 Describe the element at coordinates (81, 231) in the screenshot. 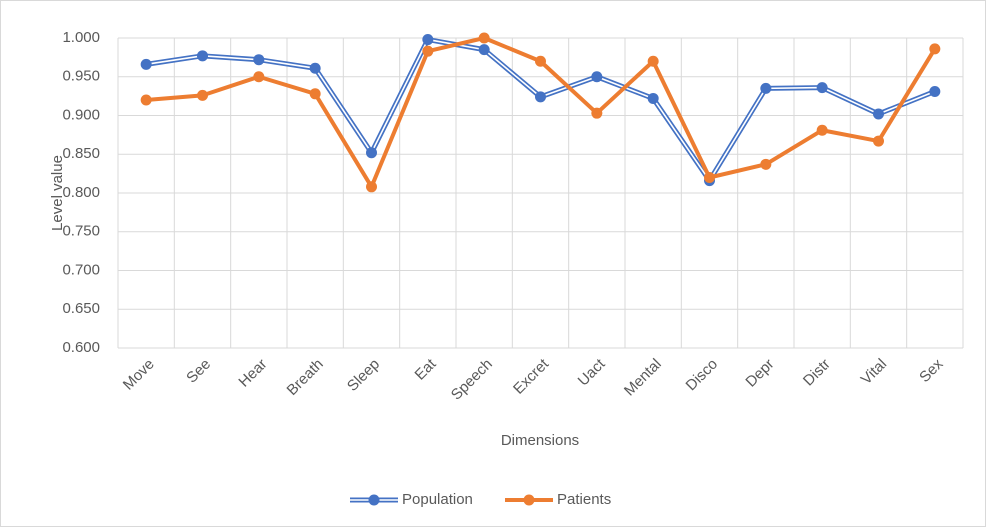

I see `y-tick-label: 0.750` at that location.